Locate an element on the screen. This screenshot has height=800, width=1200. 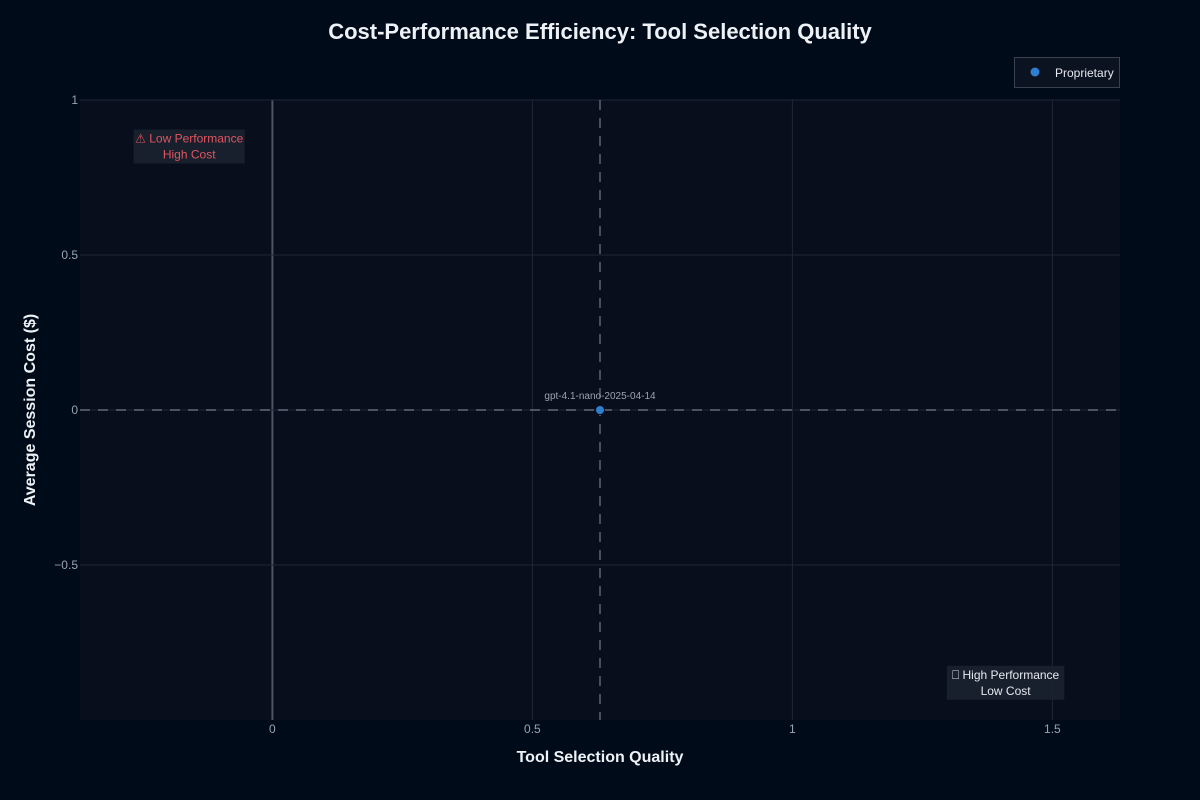
legend-marker-proprietary is located at coordinates (1035, 72).